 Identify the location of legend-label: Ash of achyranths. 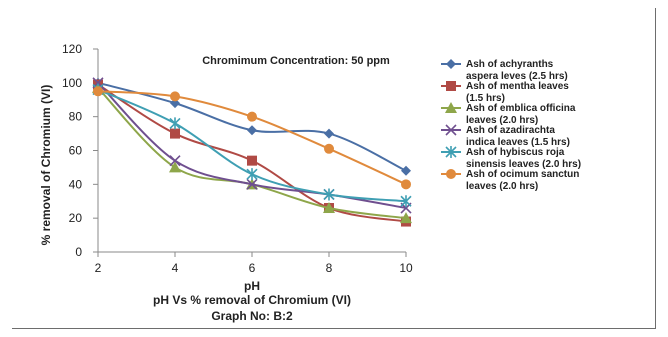
(510, 64).